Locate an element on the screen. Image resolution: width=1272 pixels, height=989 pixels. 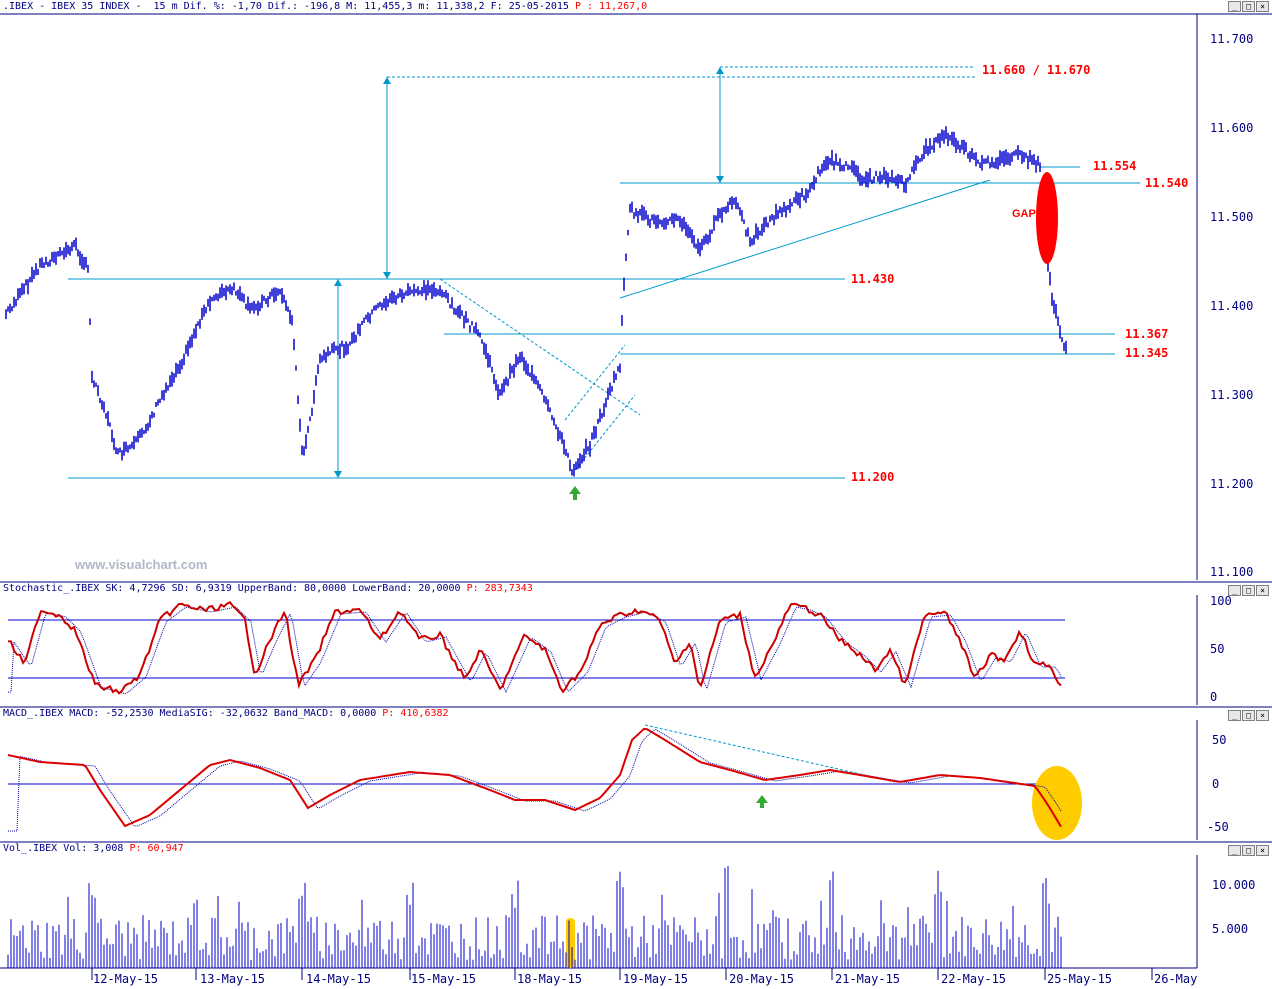
stoch-tick: 0 is located at coordinates (1214, 697).